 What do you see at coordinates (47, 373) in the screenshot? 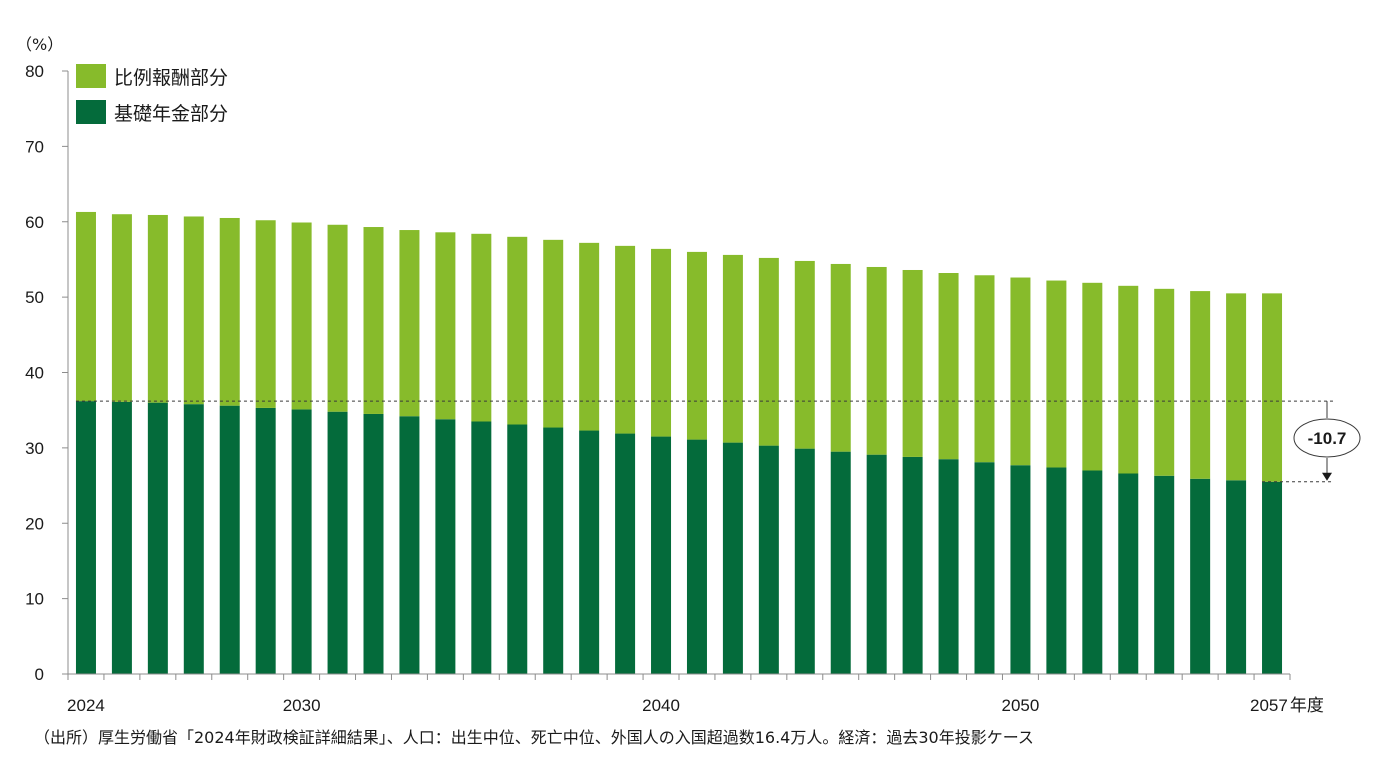
I see `y-axis: 0 10 20 30 40 50 60 70 80` at bounding box center [47, 373].